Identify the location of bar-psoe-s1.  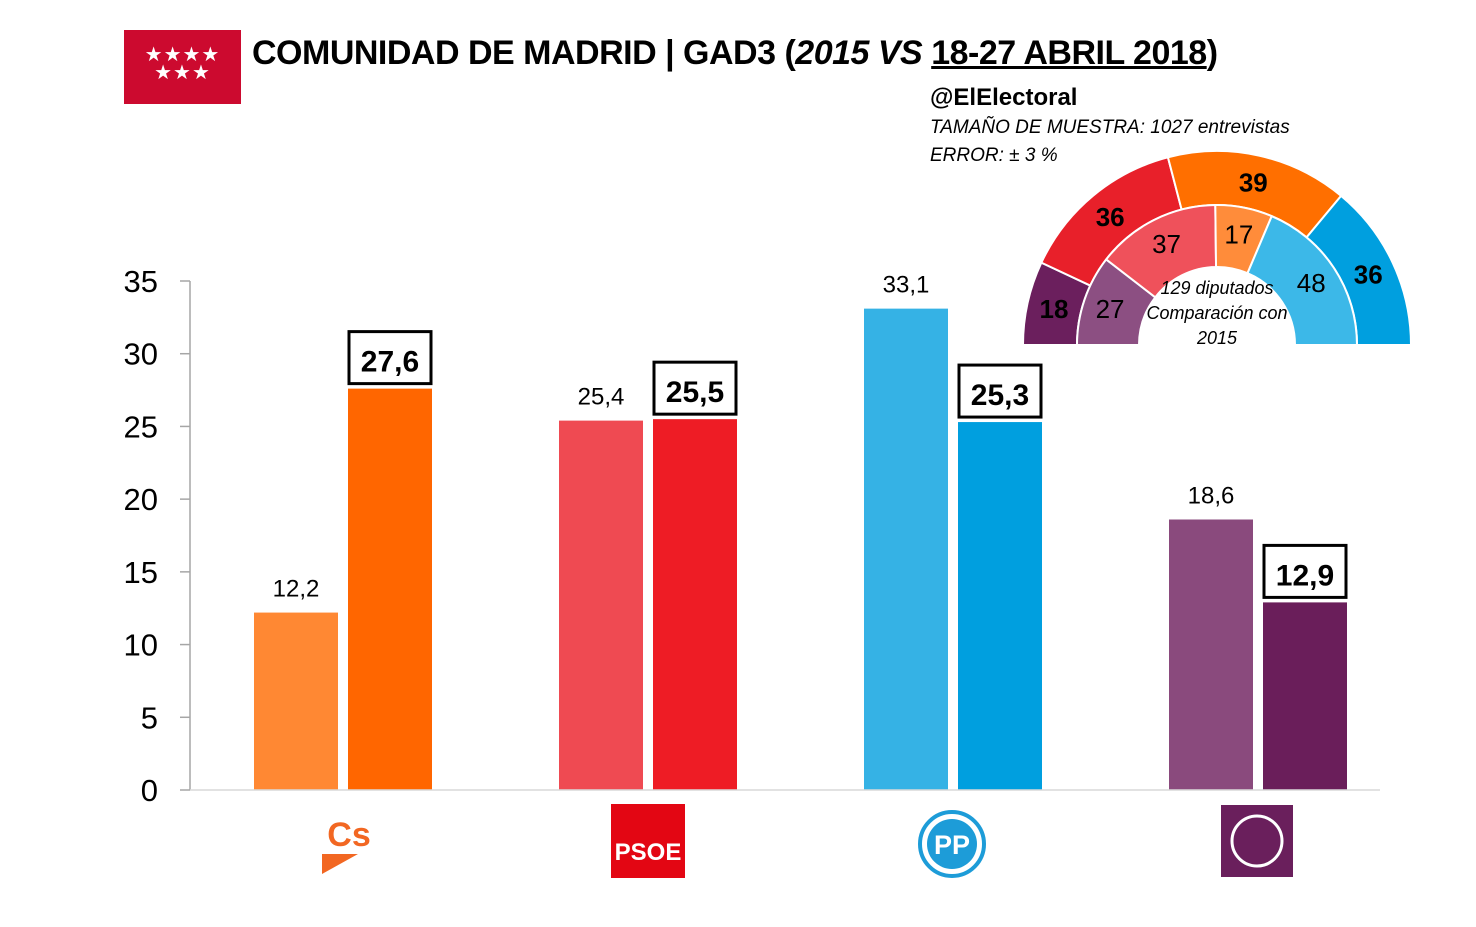
(695, 604).